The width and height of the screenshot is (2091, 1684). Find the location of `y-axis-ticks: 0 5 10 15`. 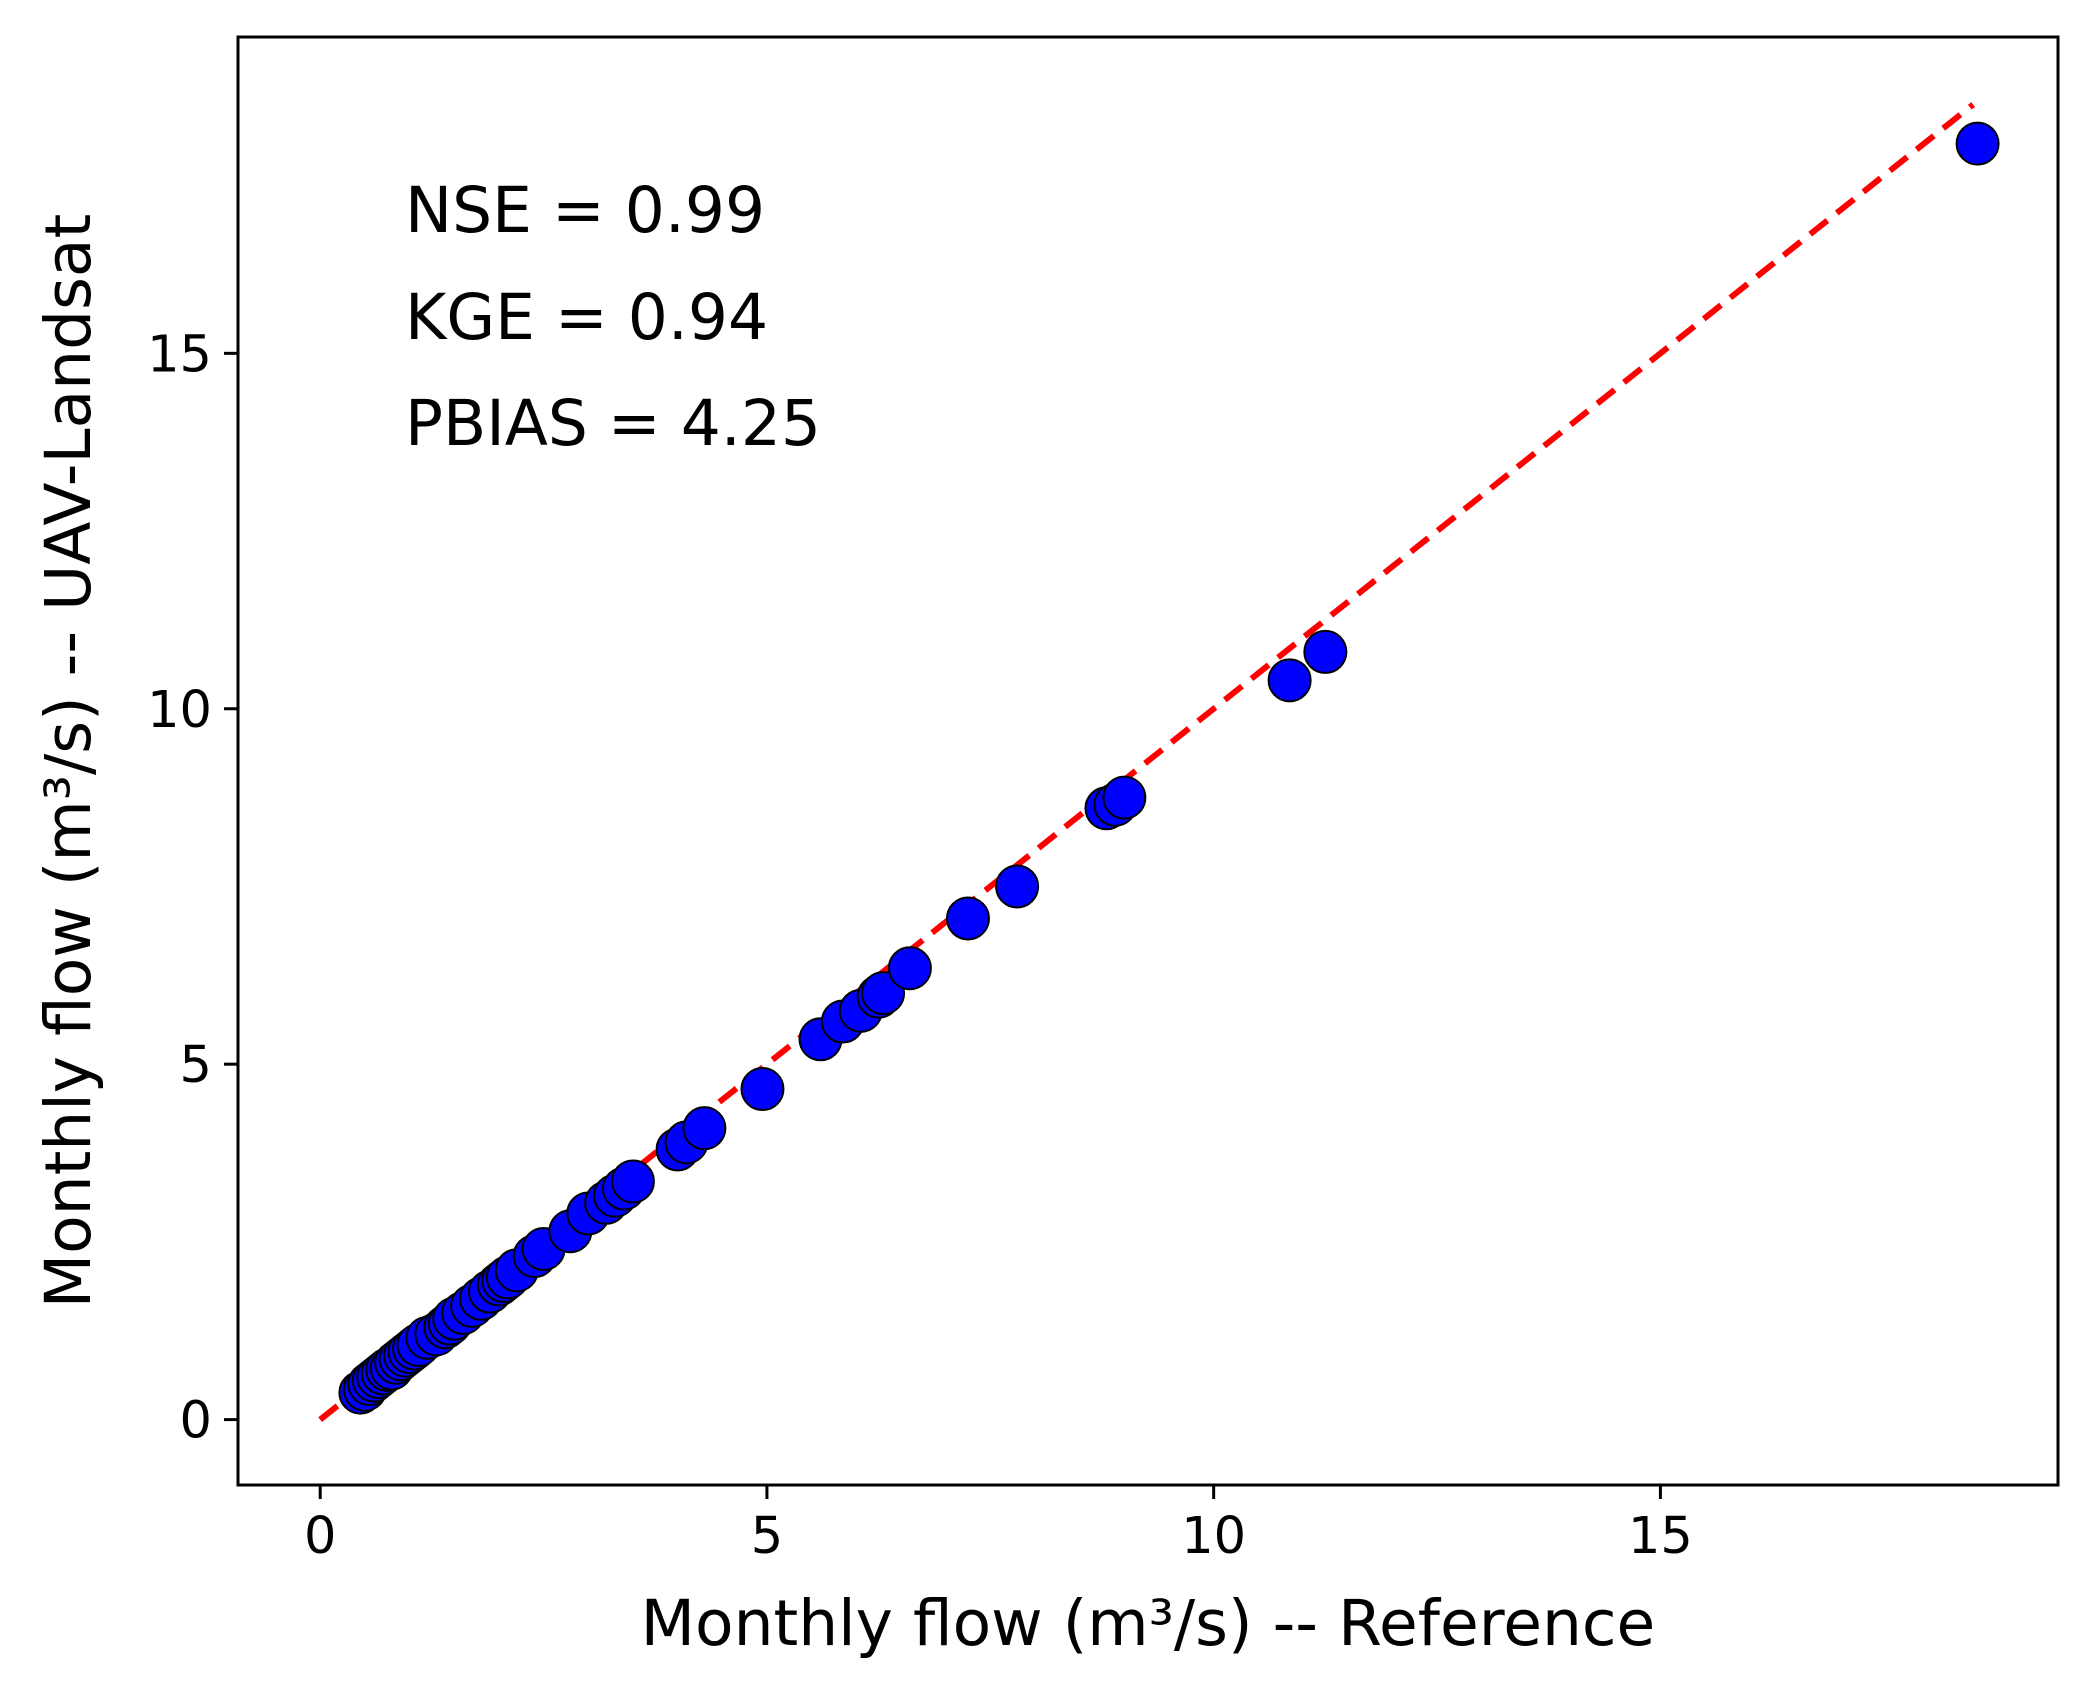

y-axis-ticks: 0 5 10 15 is located at coordinates (192, 888).